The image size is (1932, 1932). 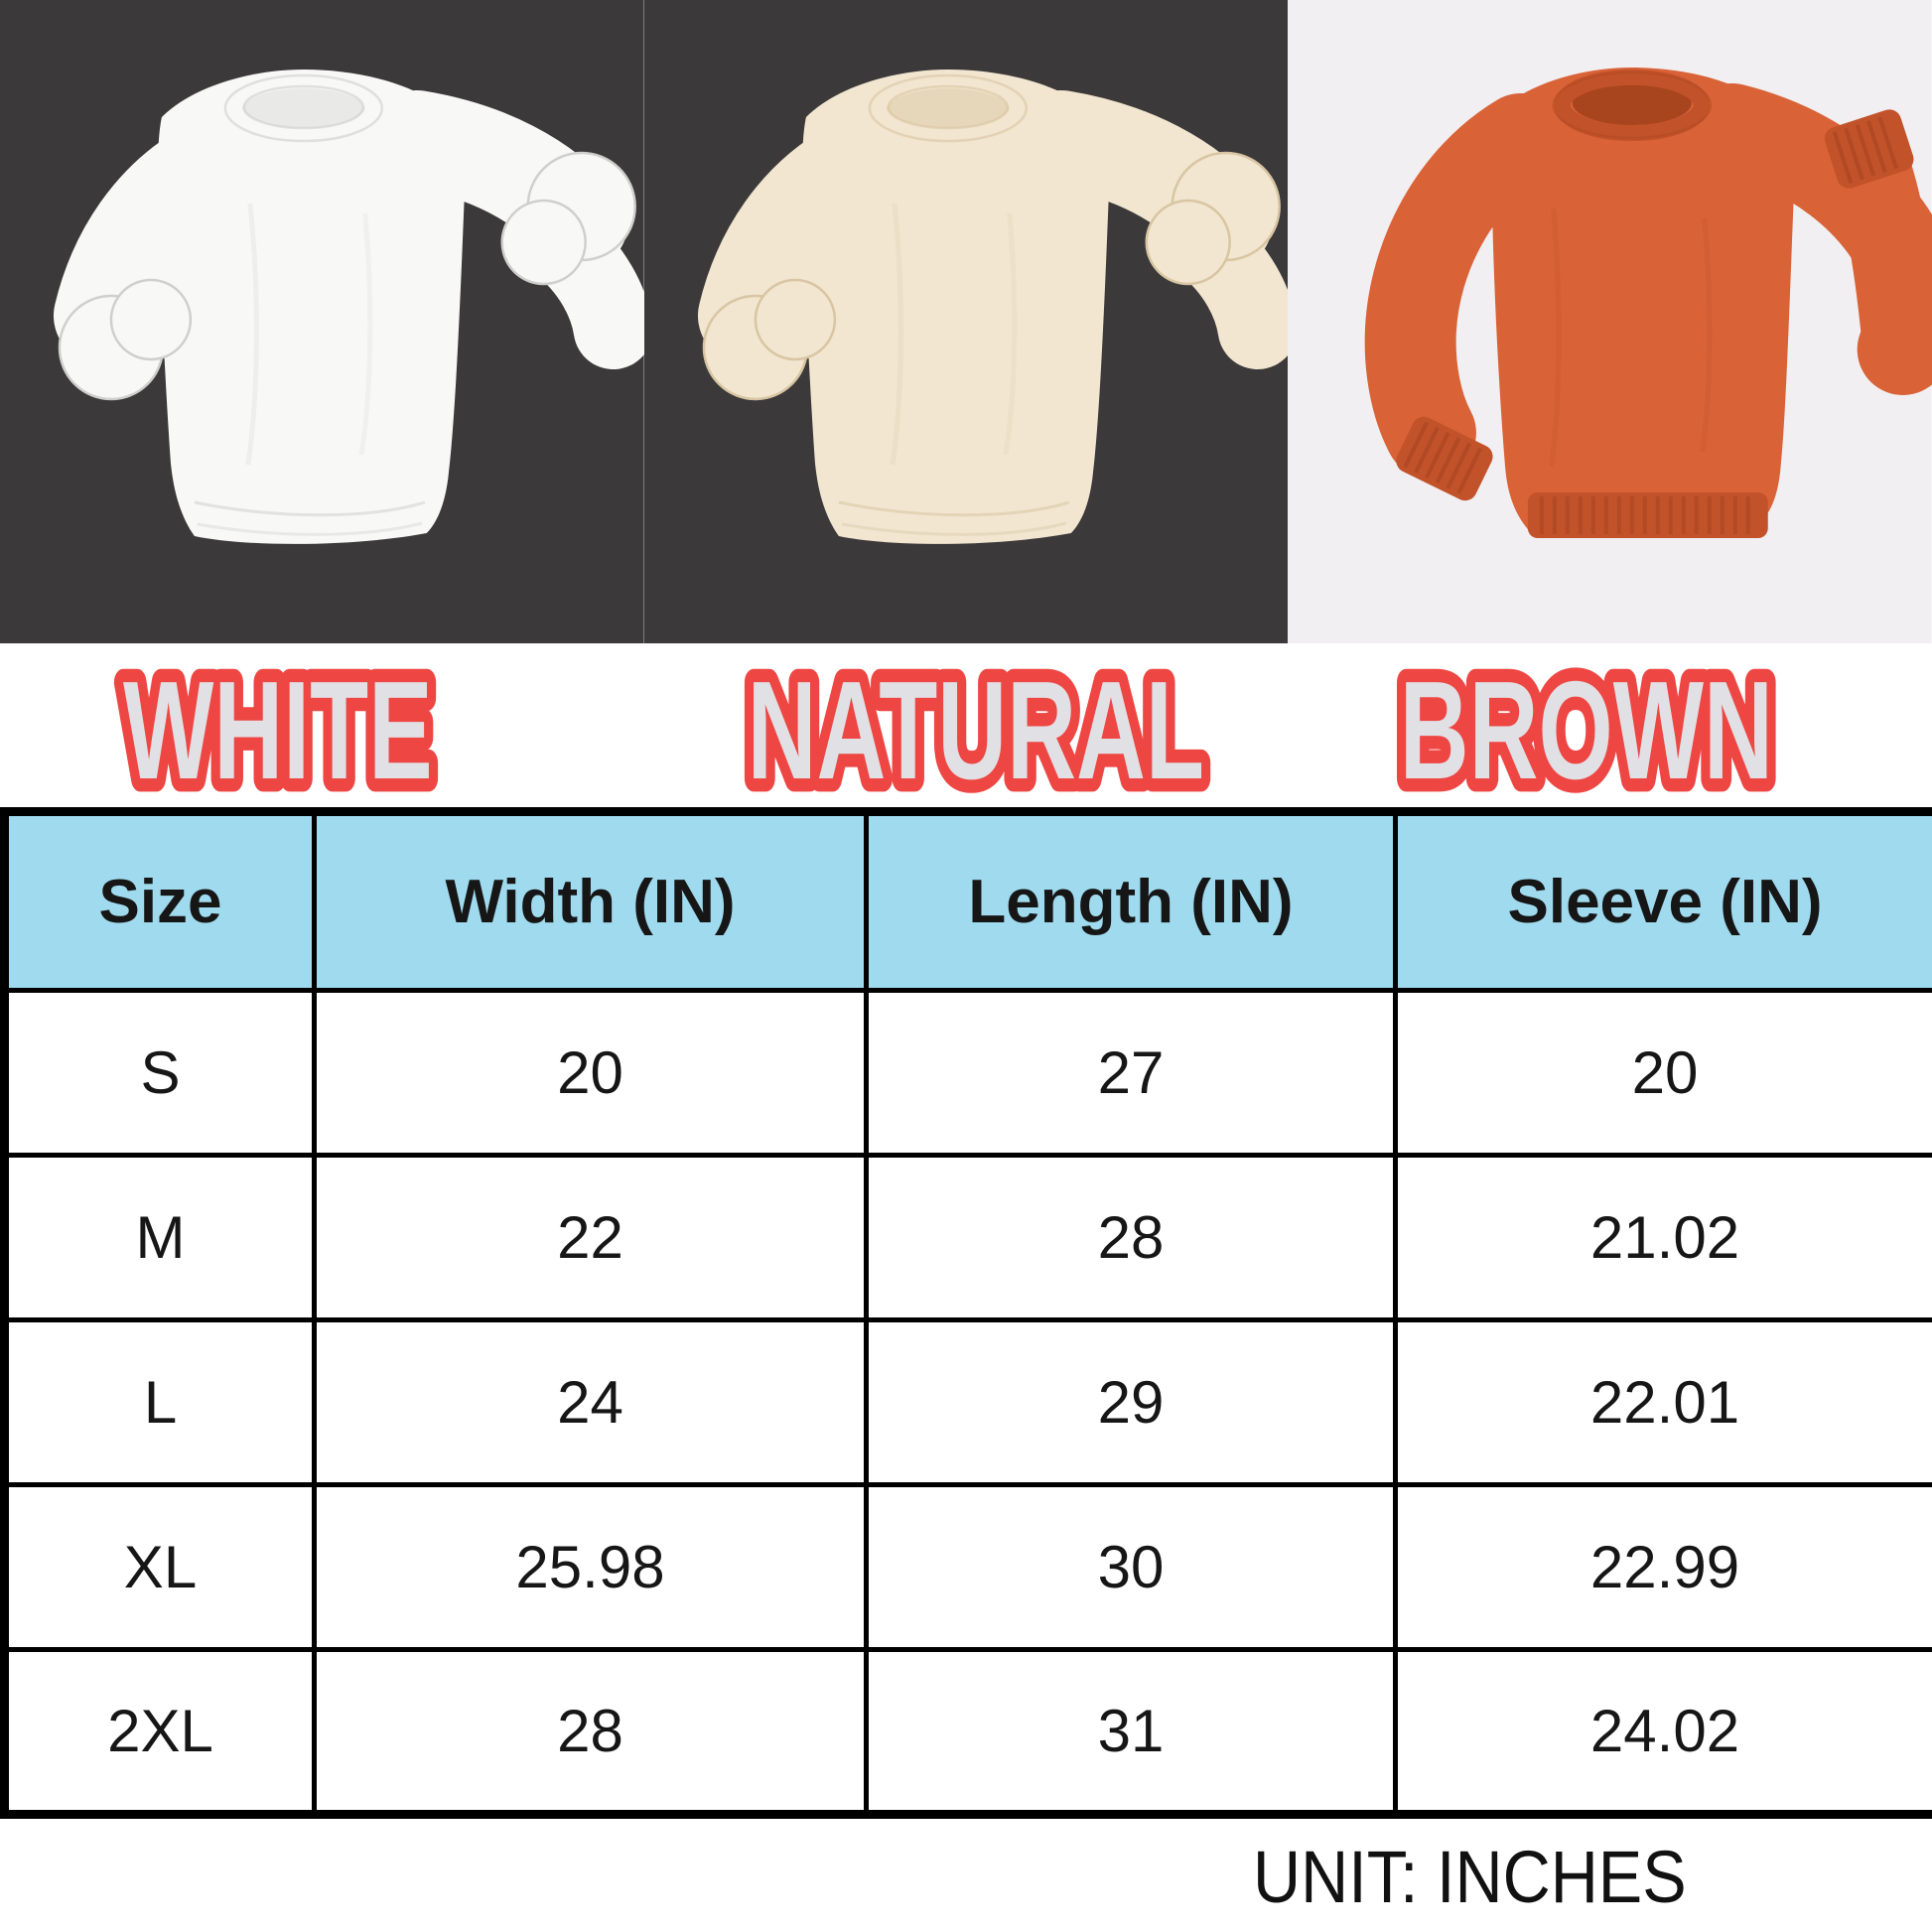 I want to click on table-row-l: L 24 29 22.01, so click(x=967, y=1402).